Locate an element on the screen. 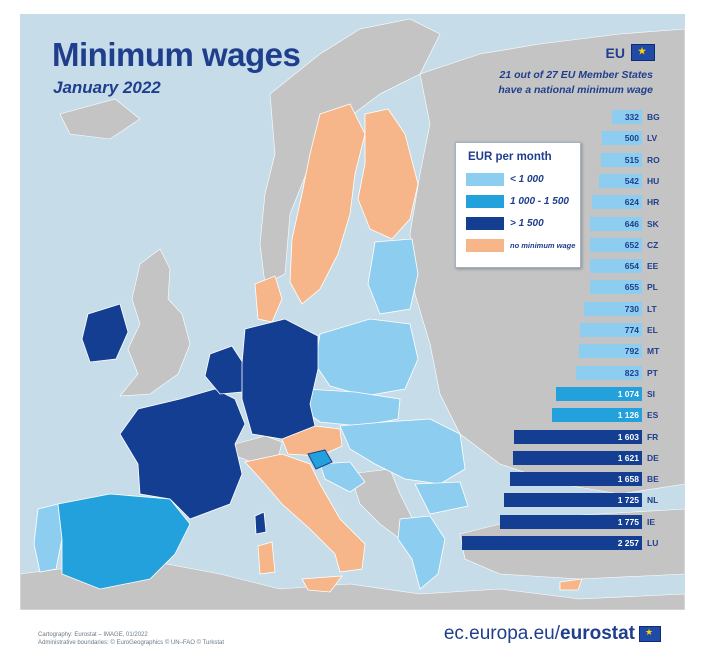 This screenshot has height=659, width=701. wage-bar-row-pl: 655 PL is located at coordinates (623, 287).